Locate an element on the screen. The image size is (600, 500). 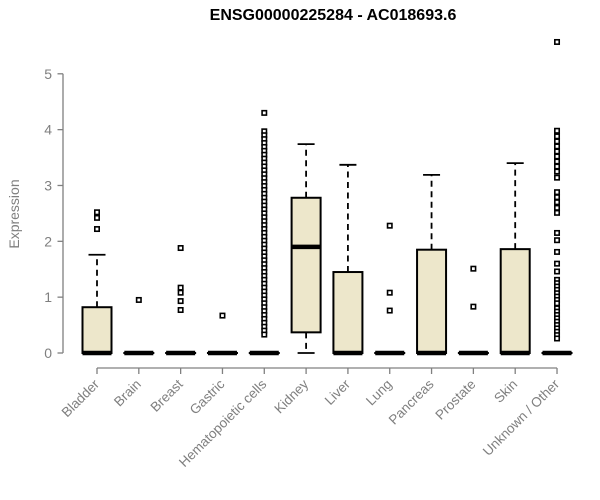
x-tick-label: Kidney is located at coordinates (291, 396).